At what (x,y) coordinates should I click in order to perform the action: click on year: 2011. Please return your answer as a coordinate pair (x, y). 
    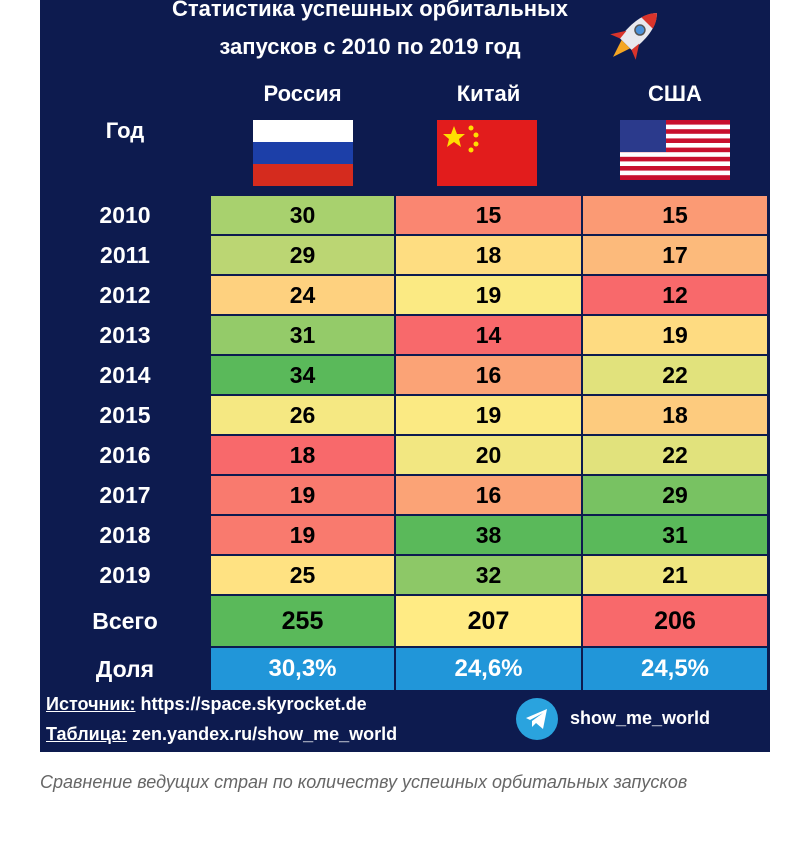
    Looking at the image, I should click on (125, 254).